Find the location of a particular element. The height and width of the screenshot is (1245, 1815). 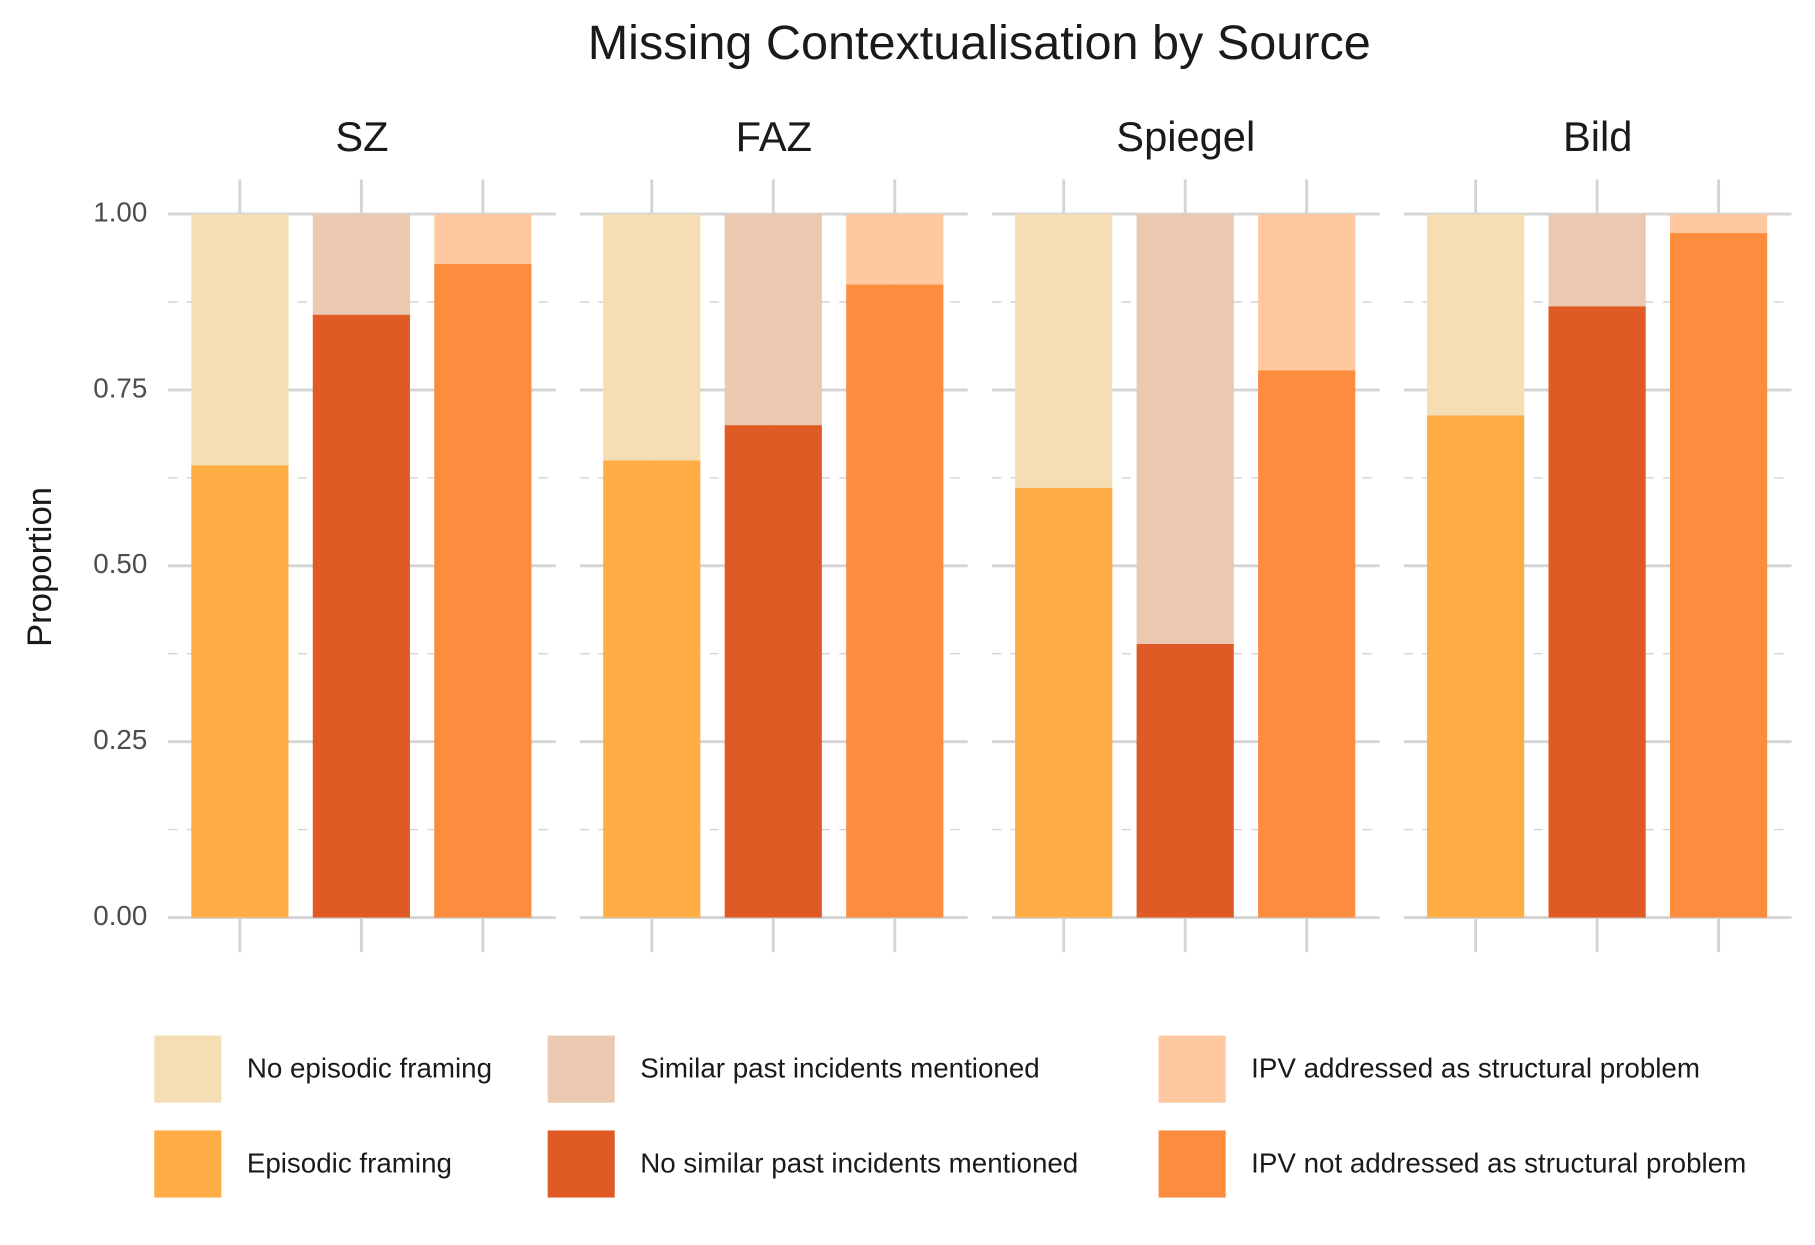

facet-title: FAZ is located at coordinates (774, 136).